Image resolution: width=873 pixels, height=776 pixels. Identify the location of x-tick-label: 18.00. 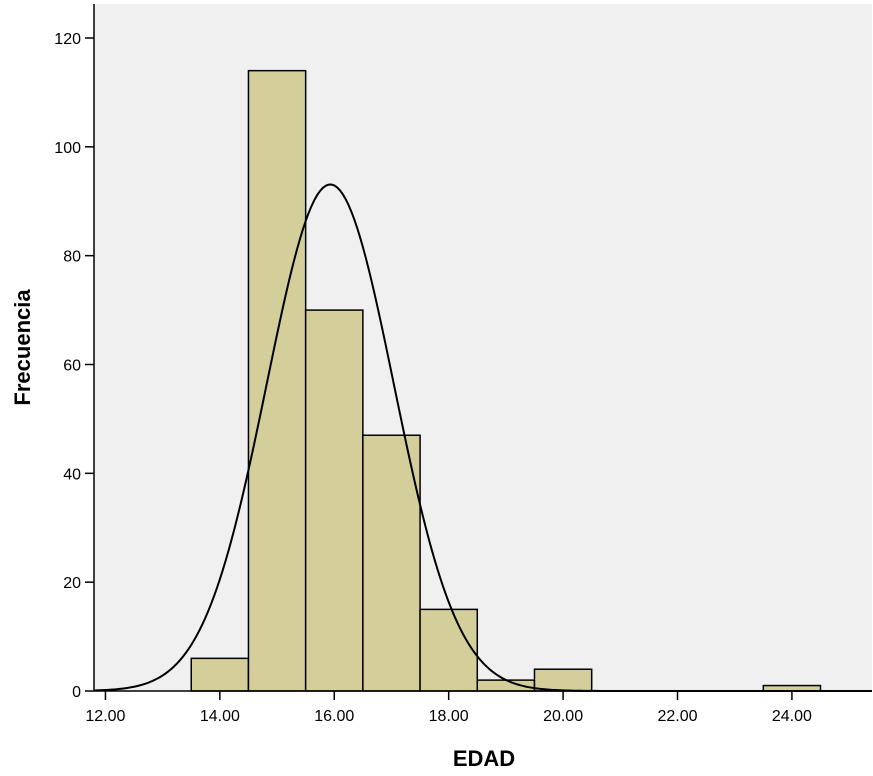
(449, 716).